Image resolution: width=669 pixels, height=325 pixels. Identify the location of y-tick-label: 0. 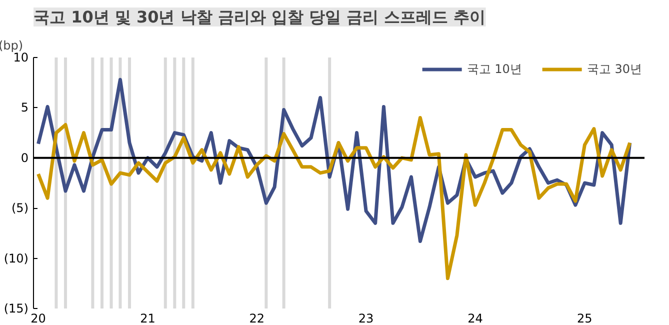
(24, 157).